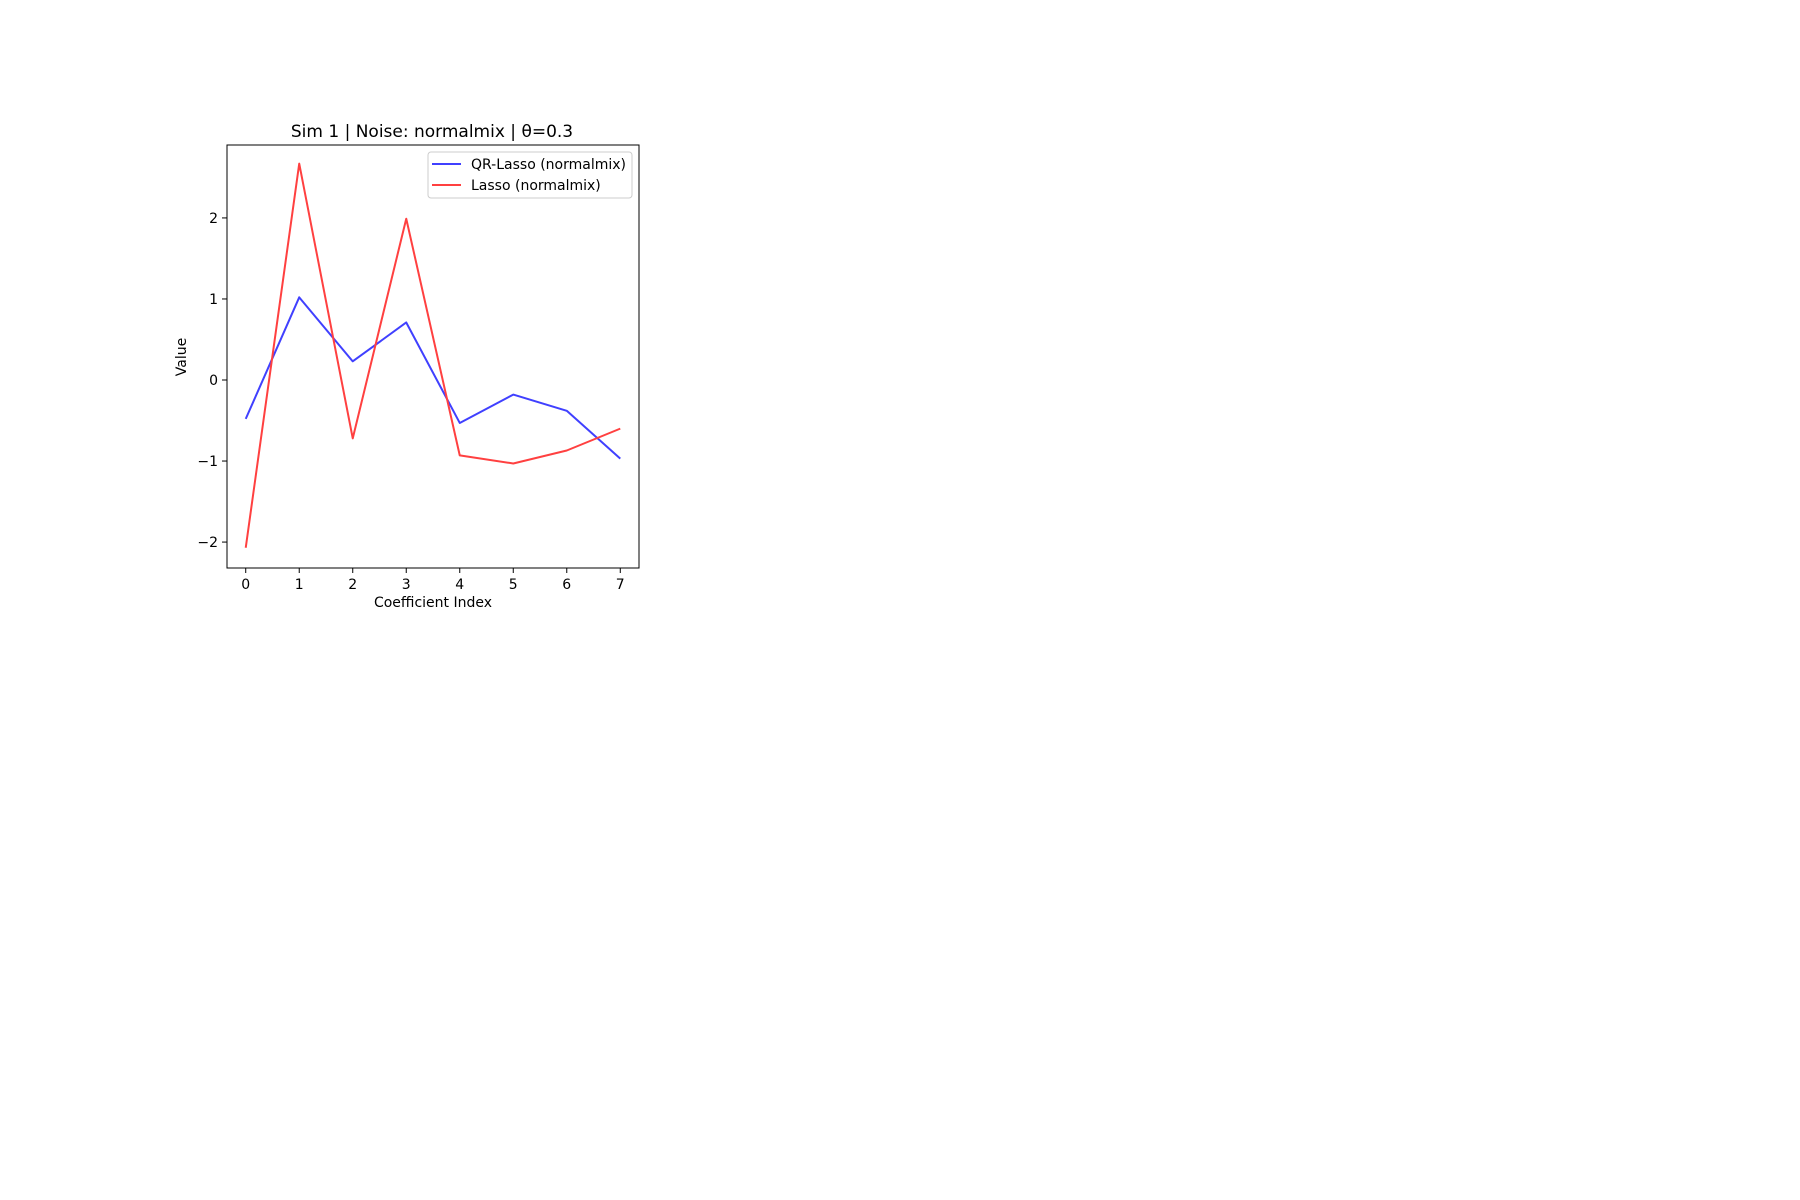 The image size is (1800, 1200). I want to click on y-axis: −2 −1 0 1 2, so click(212, 381).